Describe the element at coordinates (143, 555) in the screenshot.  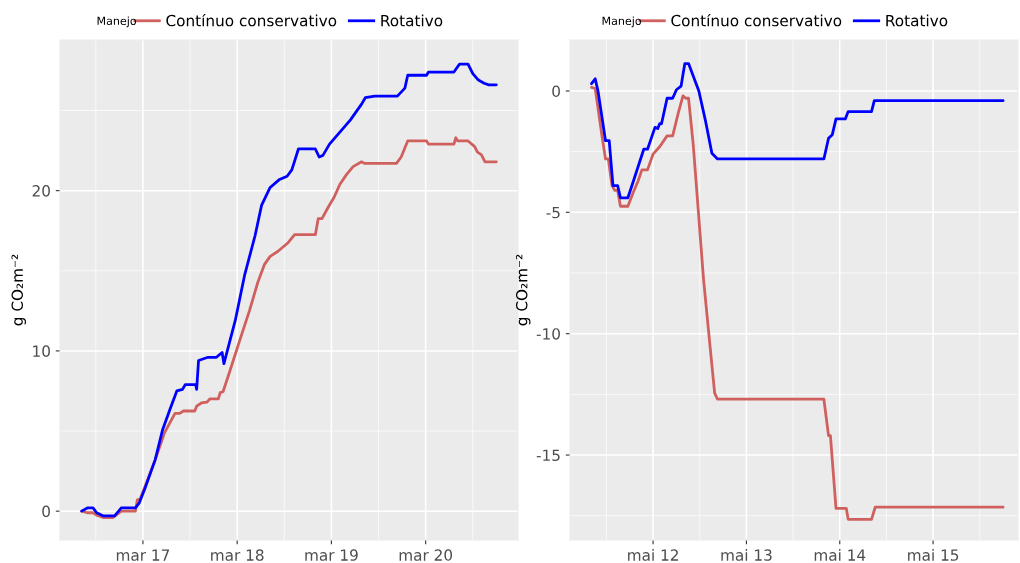
I see `x-tick-label: mar 17` at that location.